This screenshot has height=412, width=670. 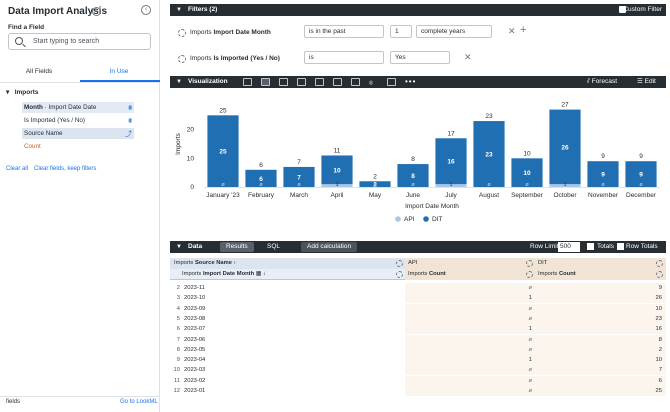 What do you see at coordinates (418, 82) in the screenshot?
I see `visualization-section-header: ▼ Visualization ⌾ ••• ⫽ Forecast ☰ Edit` at bounding box center [418, 82].